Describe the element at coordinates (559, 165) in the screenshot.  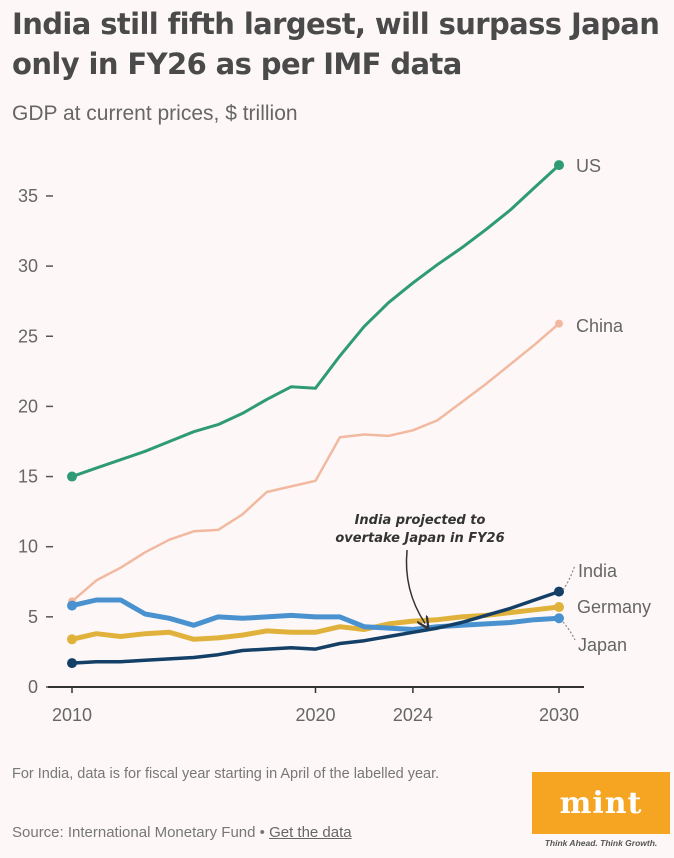
I see `series-end-point-us` at that location.